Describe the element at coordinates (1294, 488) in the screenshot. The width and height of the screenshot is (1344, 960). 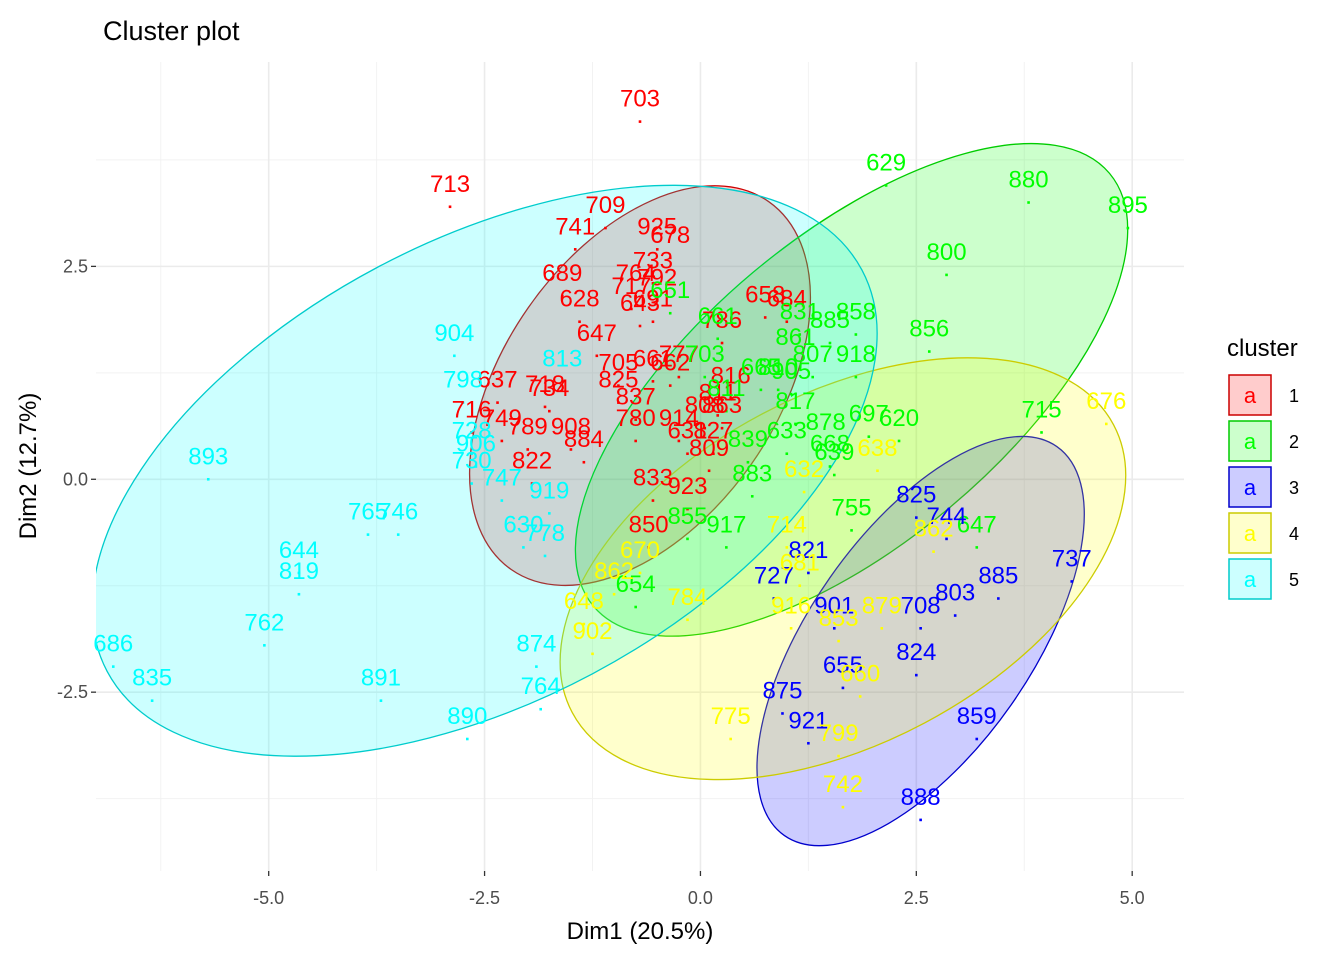
I see `legend-label-3: 3` at that location.